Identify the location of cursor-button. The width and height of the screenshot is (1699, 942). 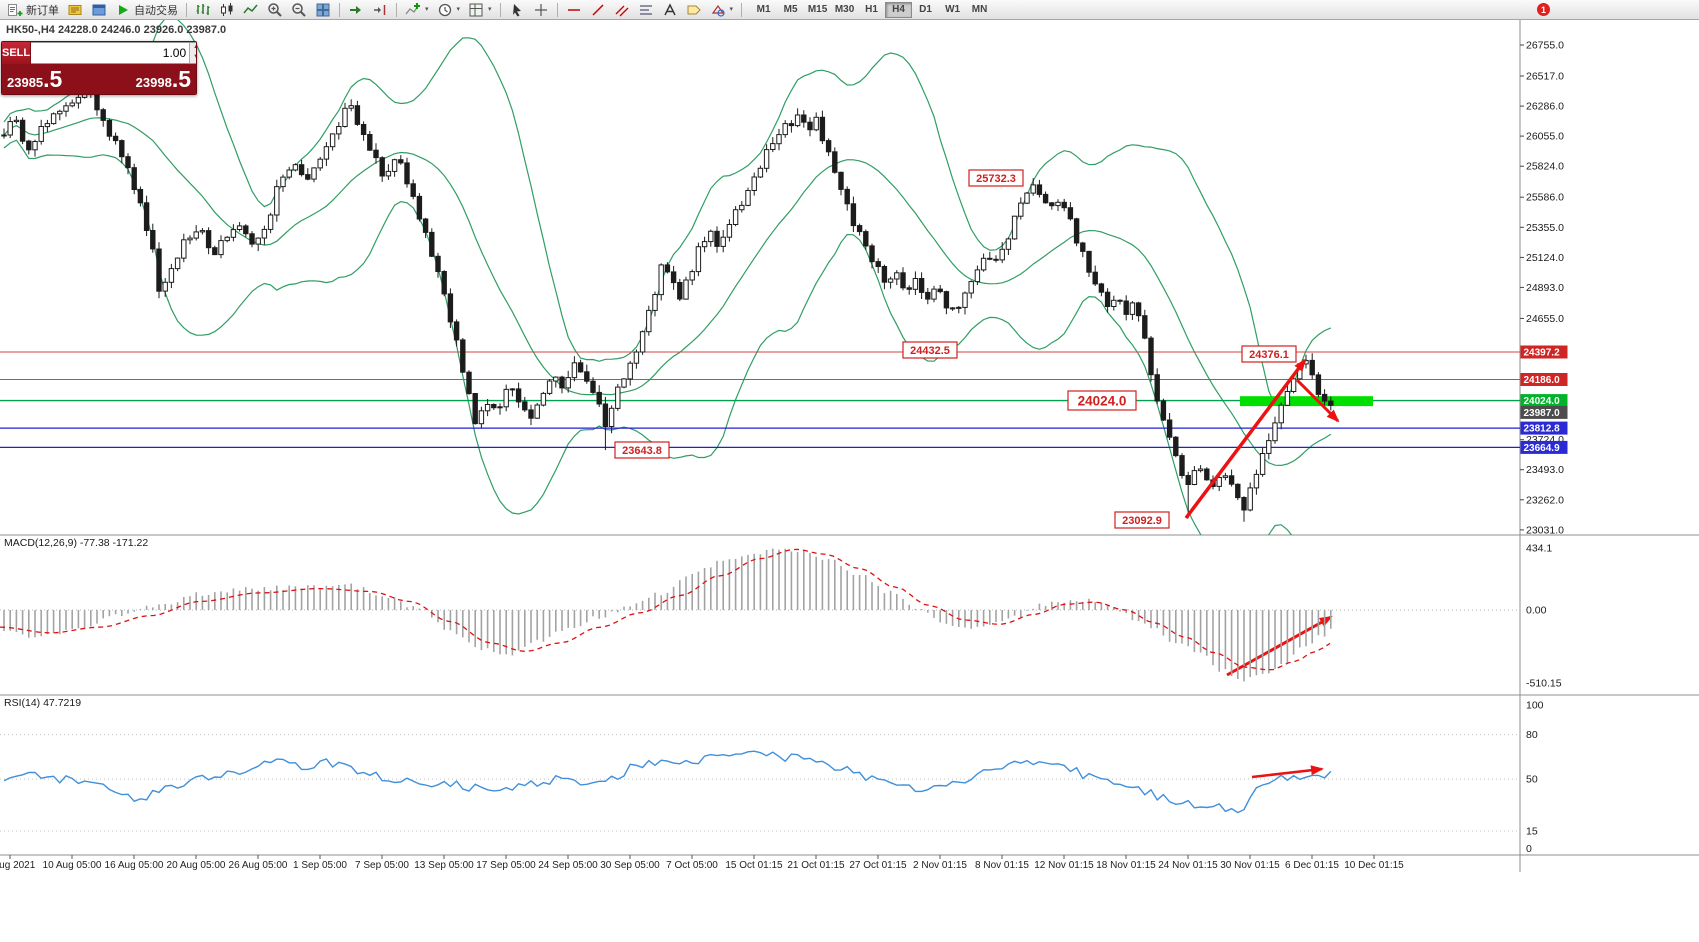
(517, 10).